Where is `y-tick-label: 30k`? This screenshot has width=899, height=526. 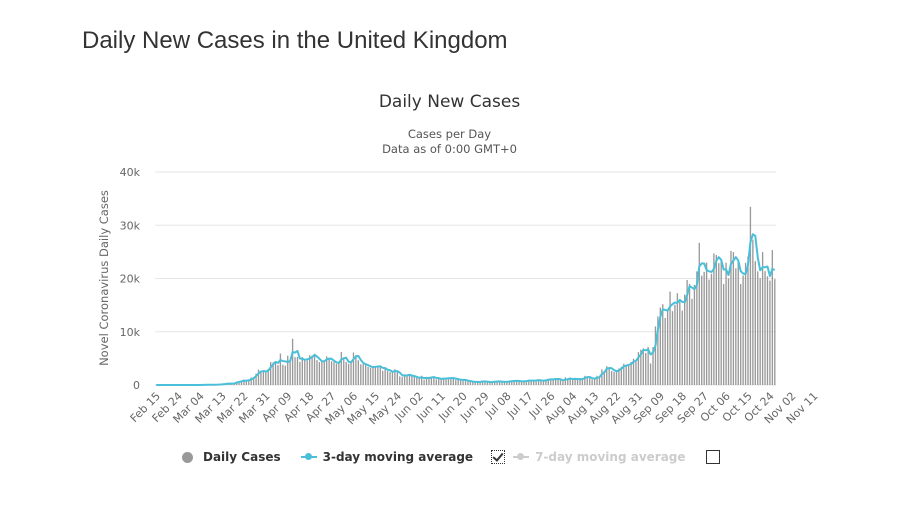 y-tick-label: 30k is located at coordinates (130, 225).